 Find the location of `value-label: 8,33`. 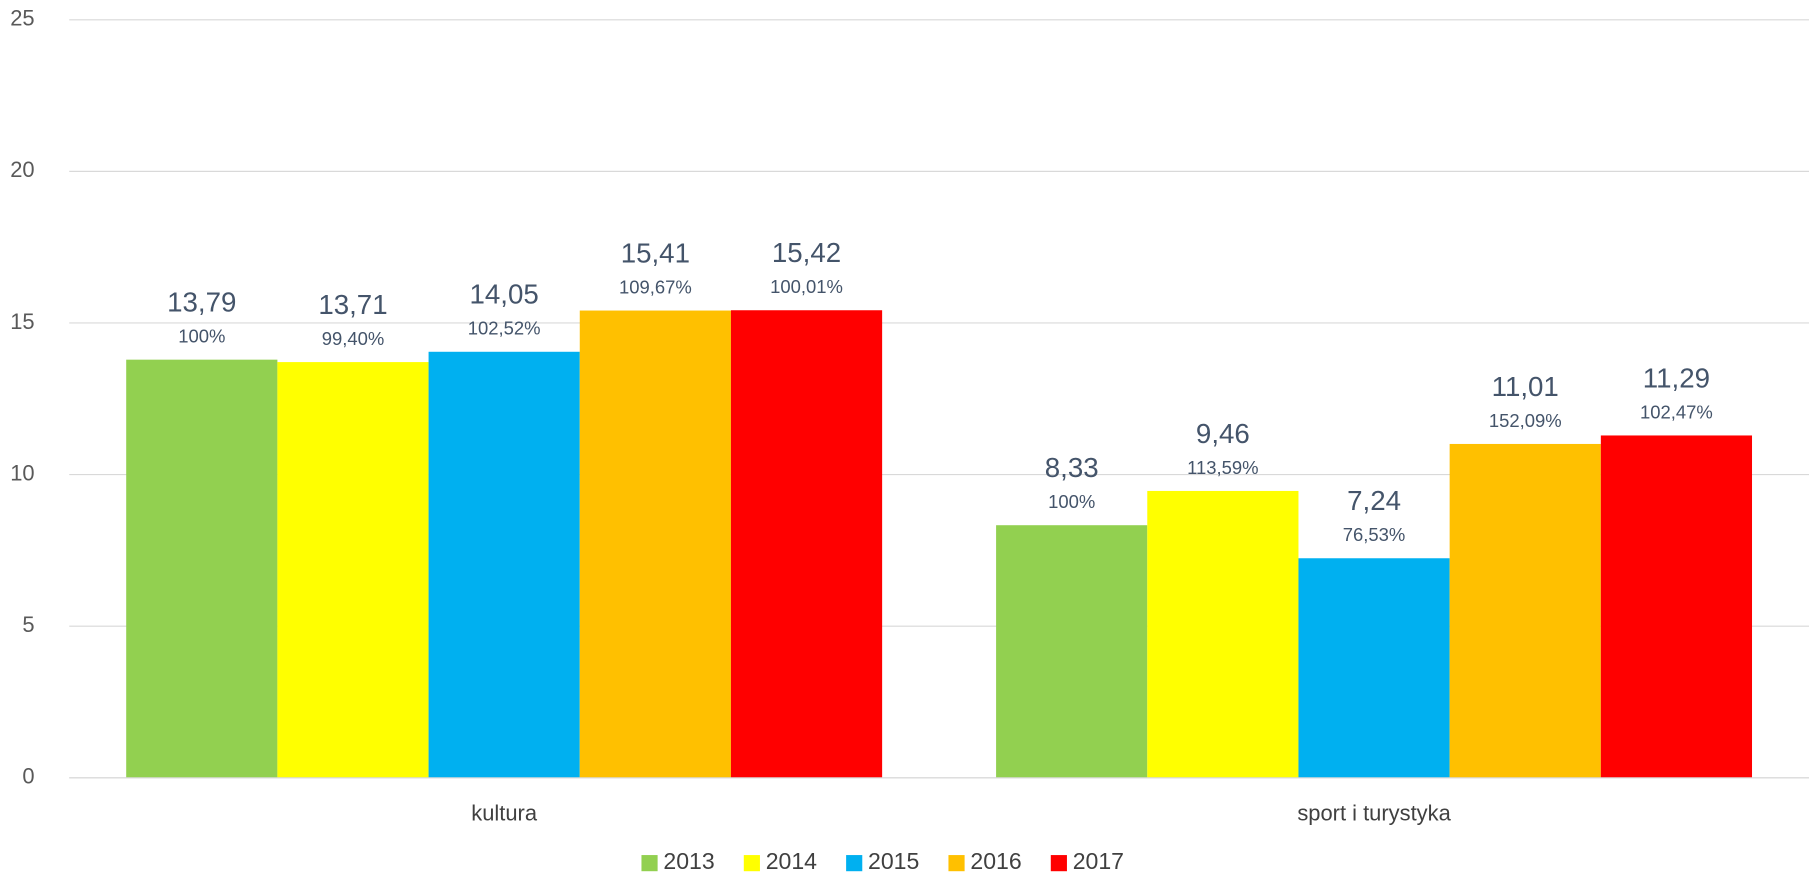

value-label: 8,33 is located at coordinates (1072, 467).